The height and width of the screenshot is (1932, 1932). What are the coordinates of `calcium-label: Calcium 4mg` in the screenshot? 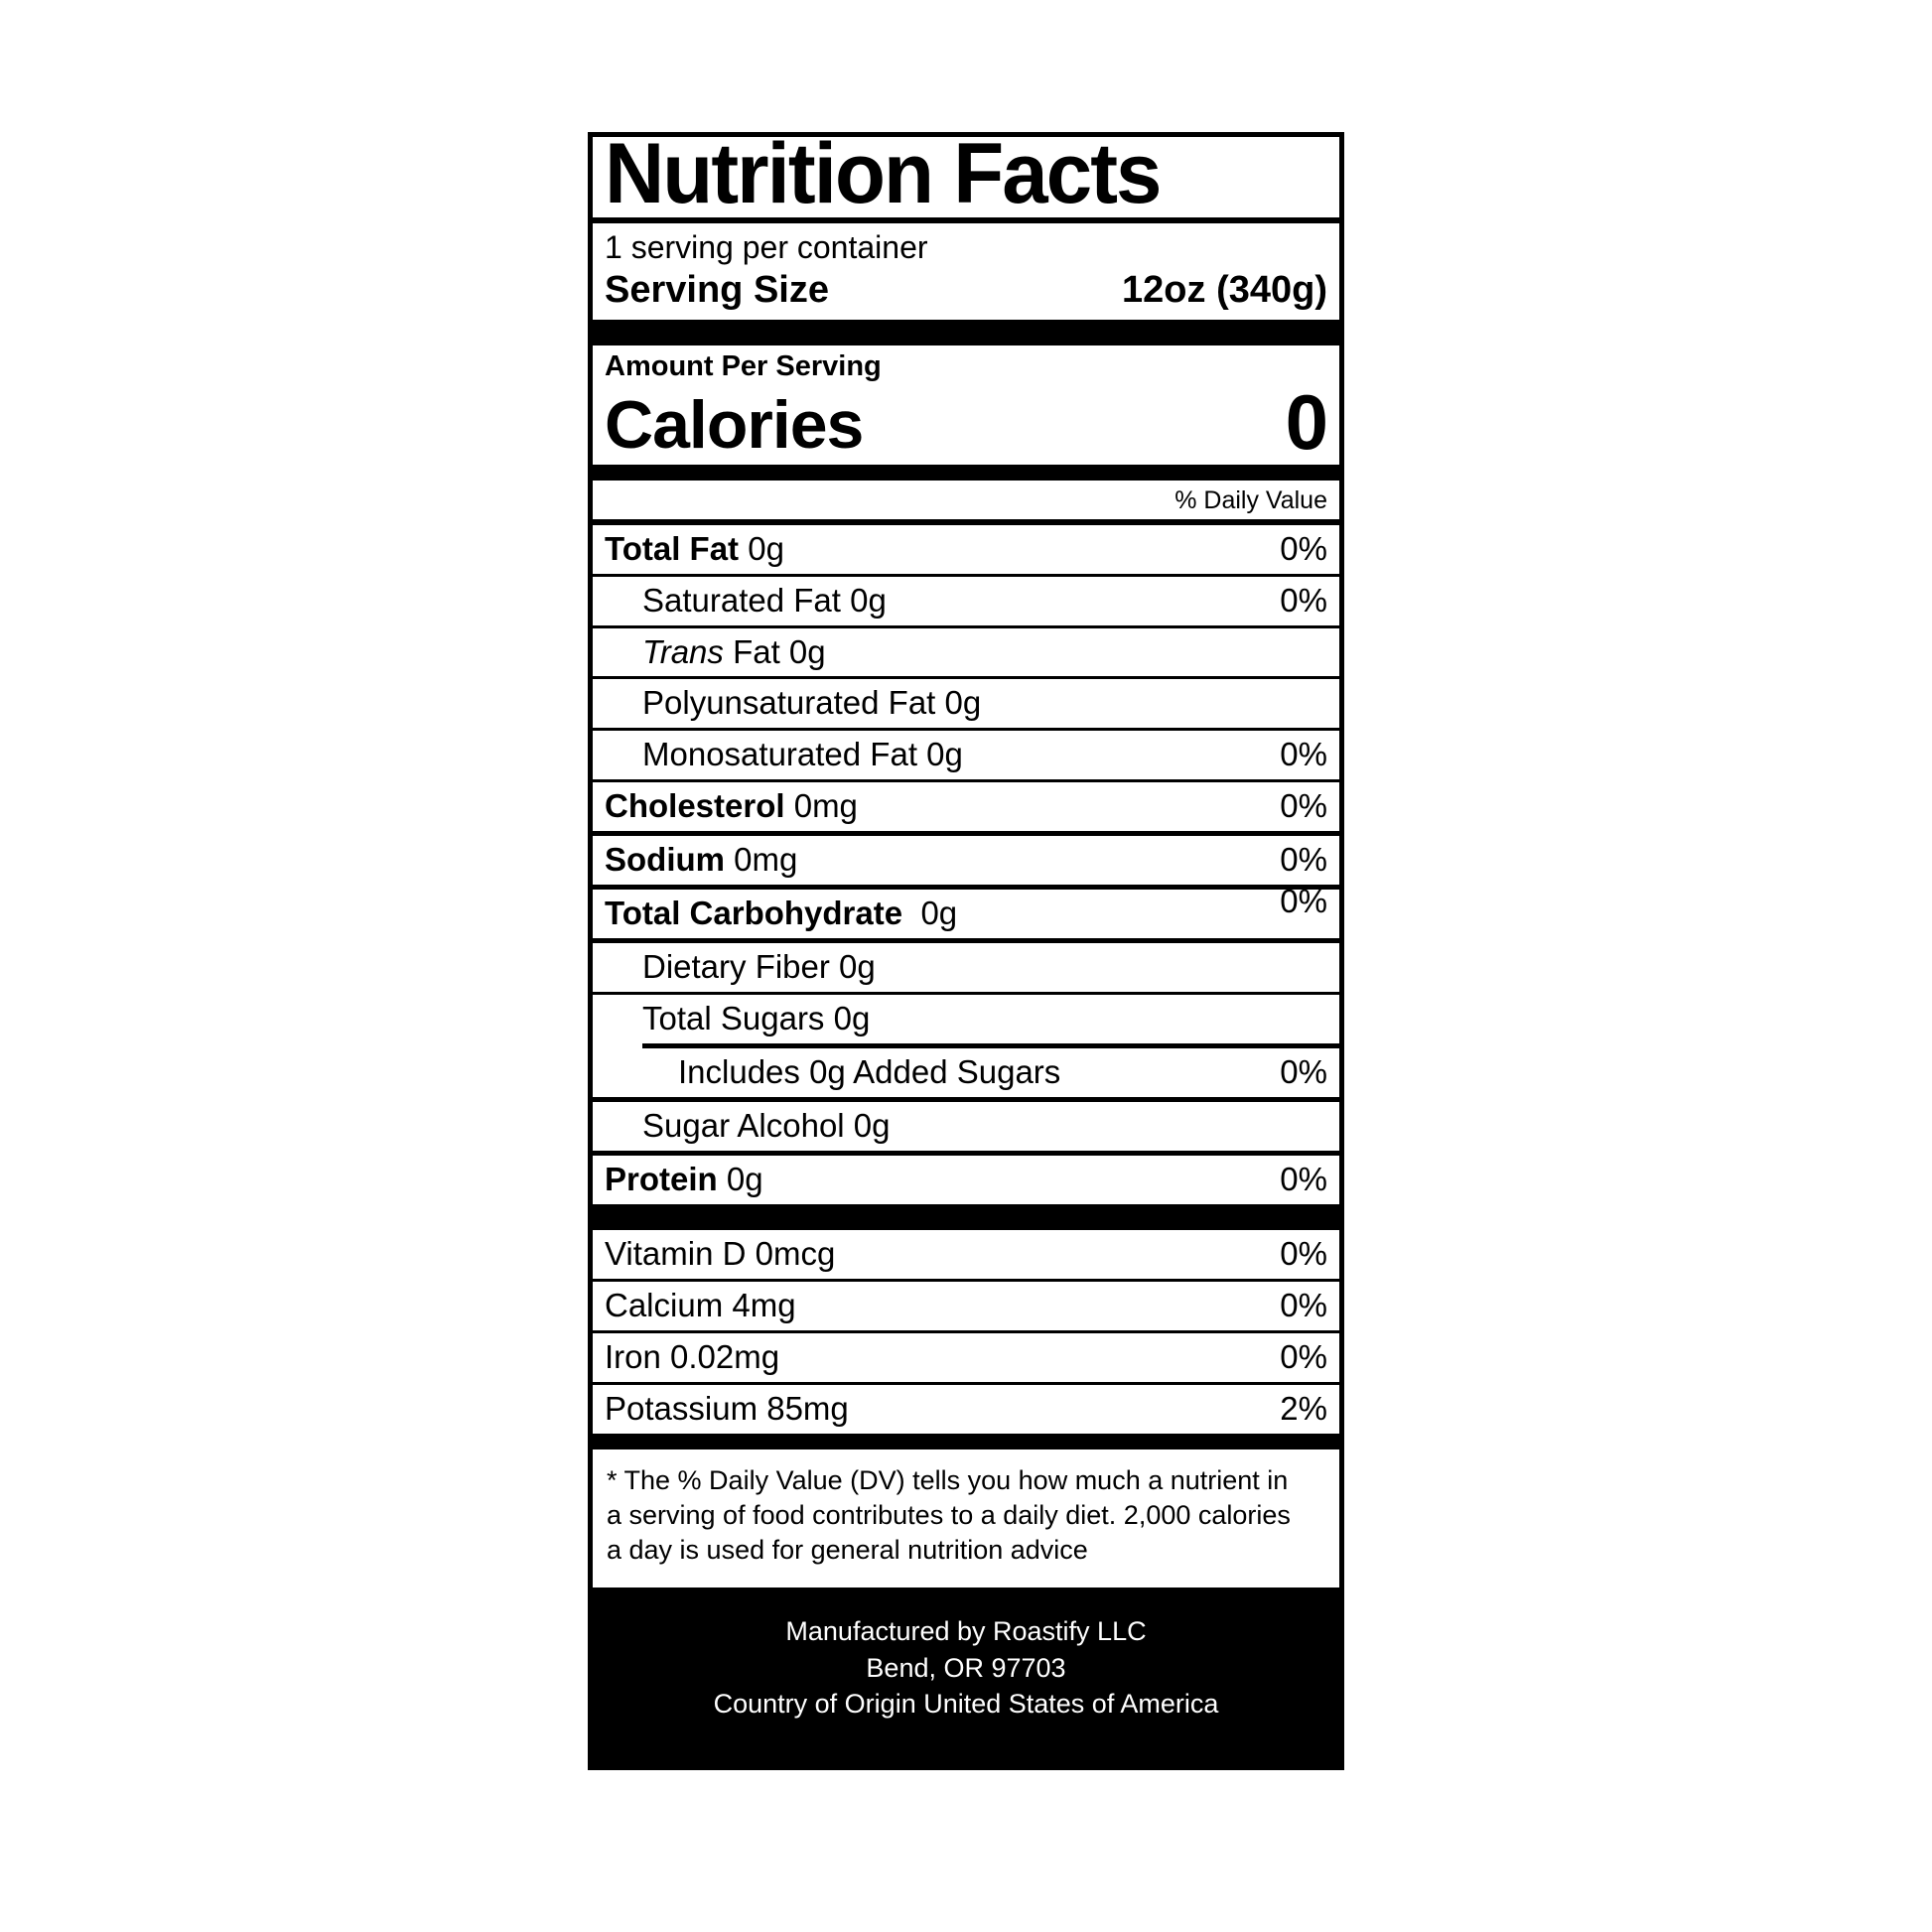 It's located at (700, 1305).